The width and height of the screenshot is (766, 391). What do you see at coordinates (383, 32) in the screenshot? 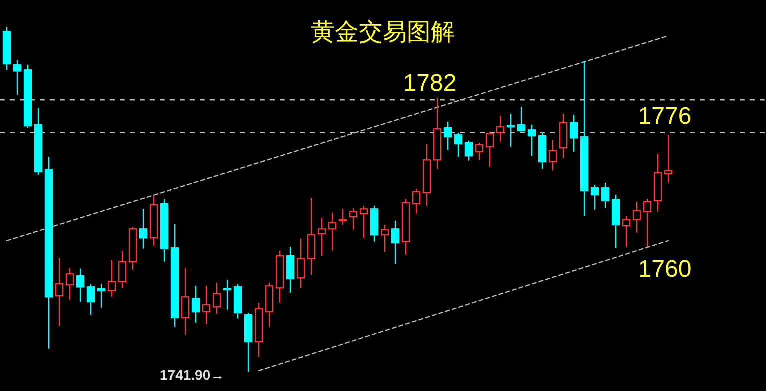
I see `chart-title: 黄金交易图解` at bounding box center [383, 32].